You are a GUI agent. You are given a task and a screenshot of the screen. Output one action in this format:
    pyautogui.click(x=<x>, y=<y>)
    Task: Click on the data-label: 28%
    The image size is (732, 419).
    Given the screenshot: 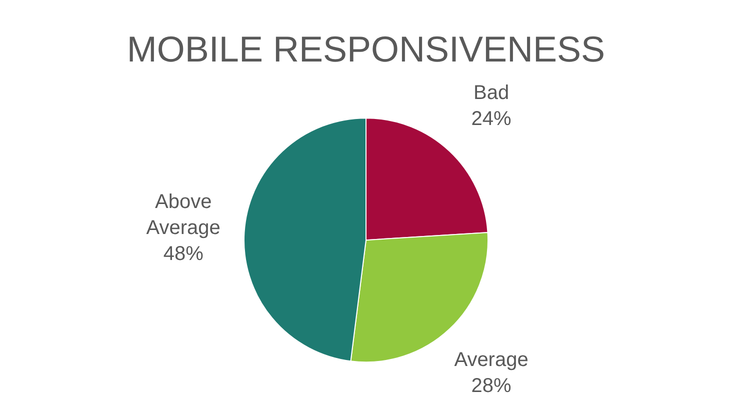 What is the action you would take?
    pyautogui.click(x=491, y=386)
    